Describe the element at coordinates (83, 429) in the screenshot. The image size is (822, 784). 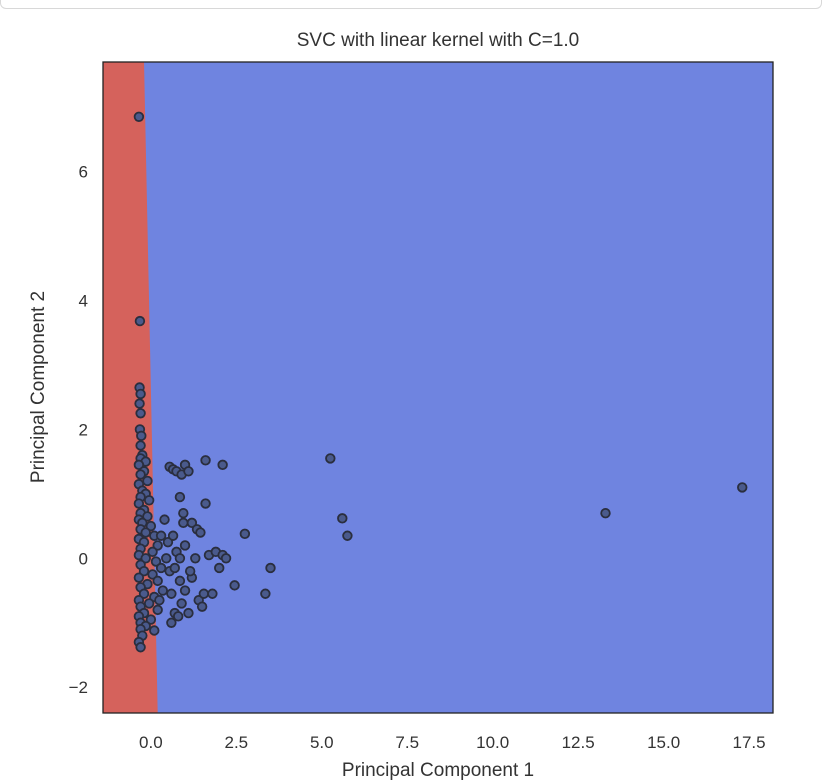
I see `y-tick-label: 2` at that location.